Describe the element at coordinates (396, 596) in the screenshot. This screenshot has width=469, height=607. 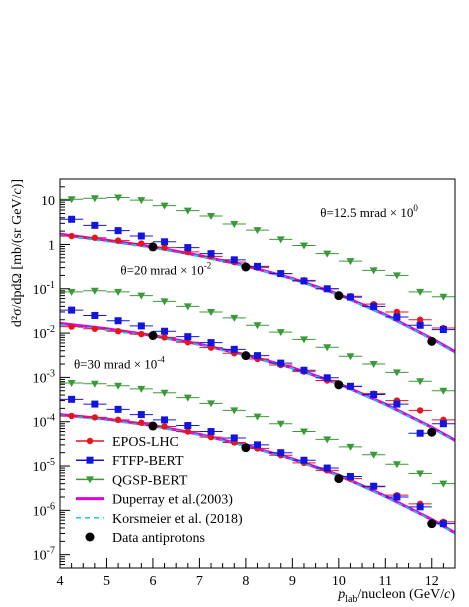
I see `x-axis-label: plab/nucleon (GeV/c)` at that location.